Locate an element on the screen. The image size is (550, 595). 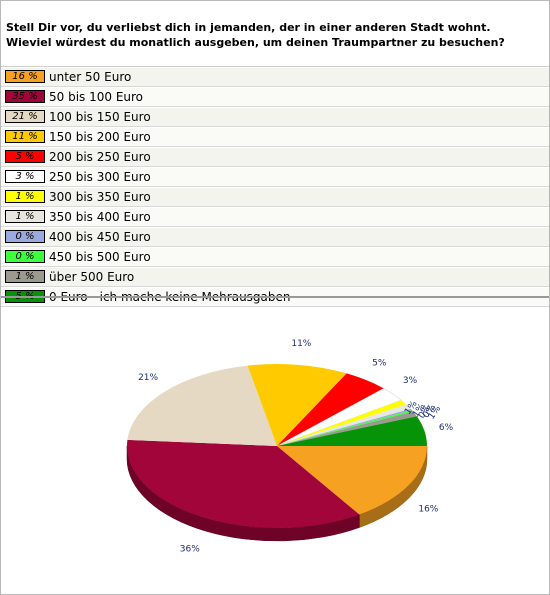
pie-data-label: 6% is located at coordinates (446, 428).